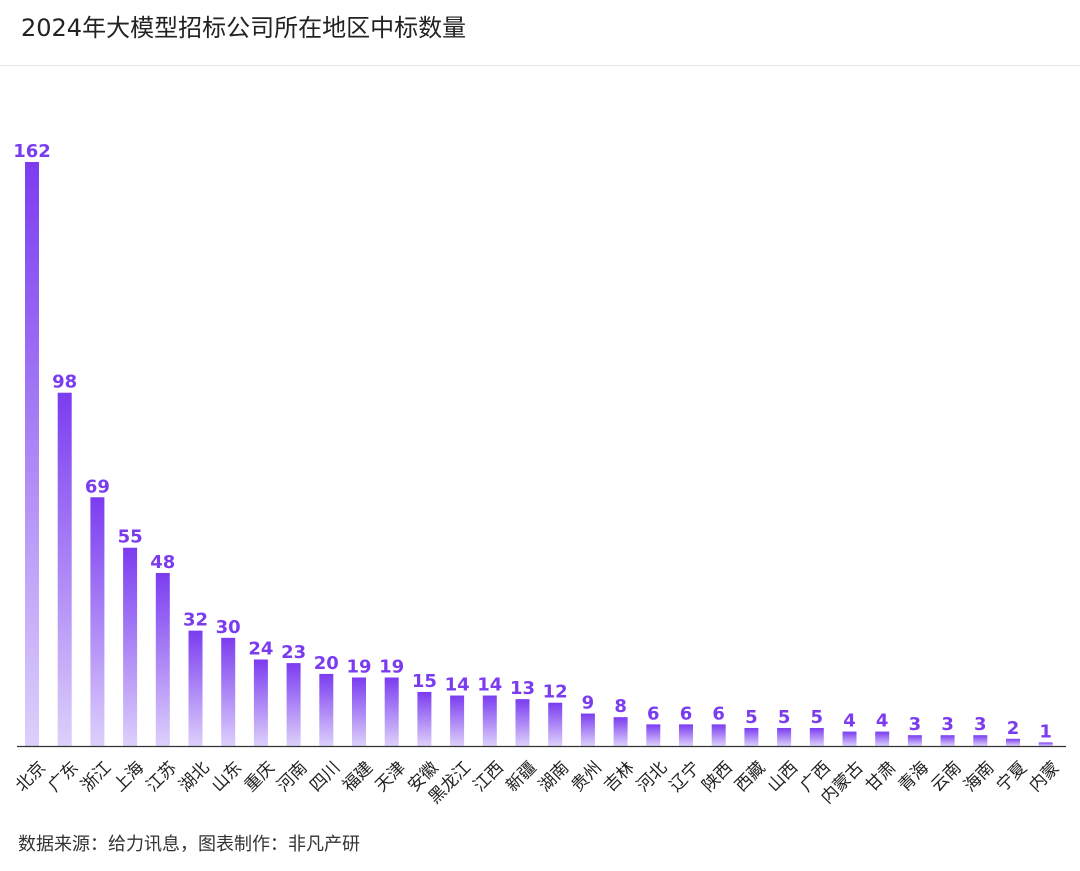 The image size is (1080, 871). Describe the element at coordinates (816, 736) in the screenshot. I see `bar-广西` at that location.